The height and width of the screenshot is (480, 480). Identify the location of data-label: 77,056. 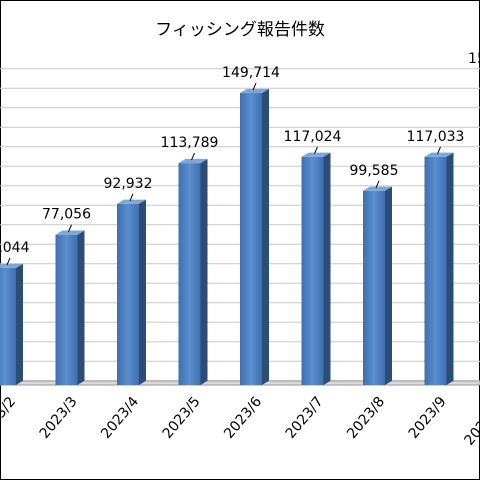
(66, 215).